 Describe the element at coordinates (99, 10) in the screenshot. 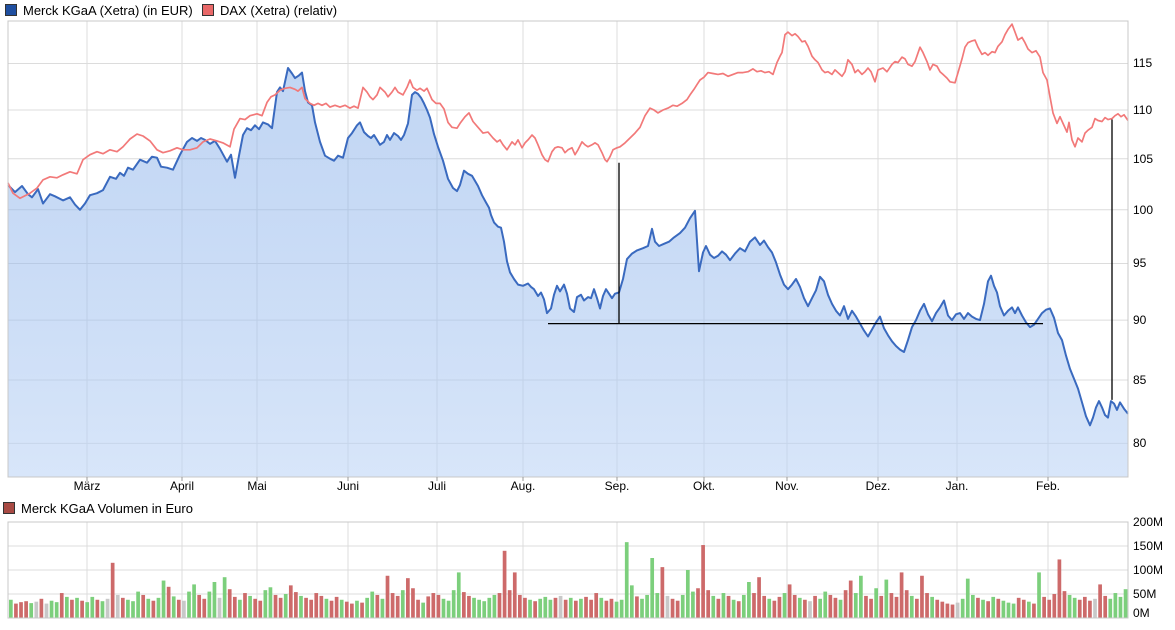

I see `legend-merck: Merck KGaA (Xetra) (in EUR)` at that location.